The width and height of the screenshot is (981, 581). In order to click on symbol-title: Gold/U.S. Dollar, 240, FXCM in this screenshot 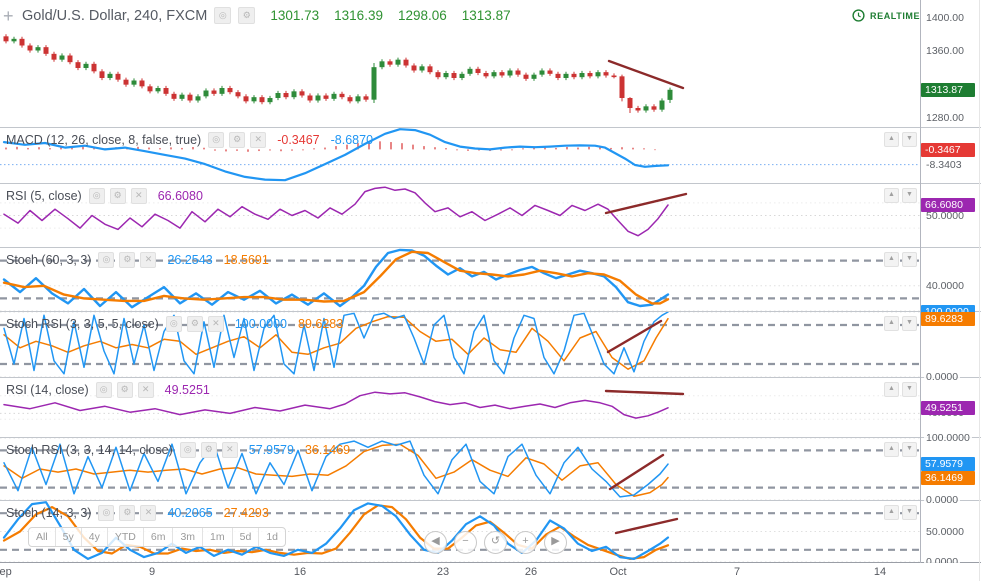, I will do `click(115, 15)`.